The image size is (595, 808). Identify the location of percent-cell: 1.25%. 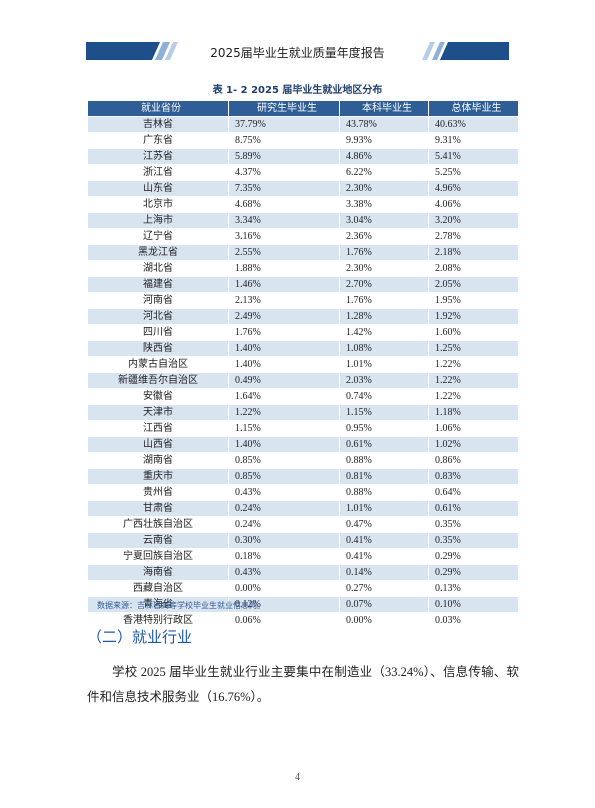
(473, 348).